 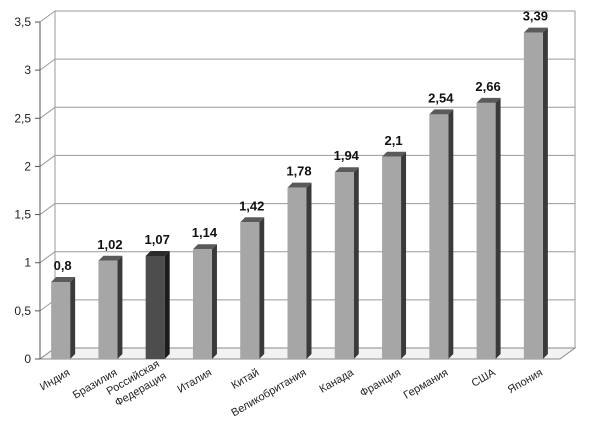 I want to click on data-label: 2,54, so click(x=441, y=97).